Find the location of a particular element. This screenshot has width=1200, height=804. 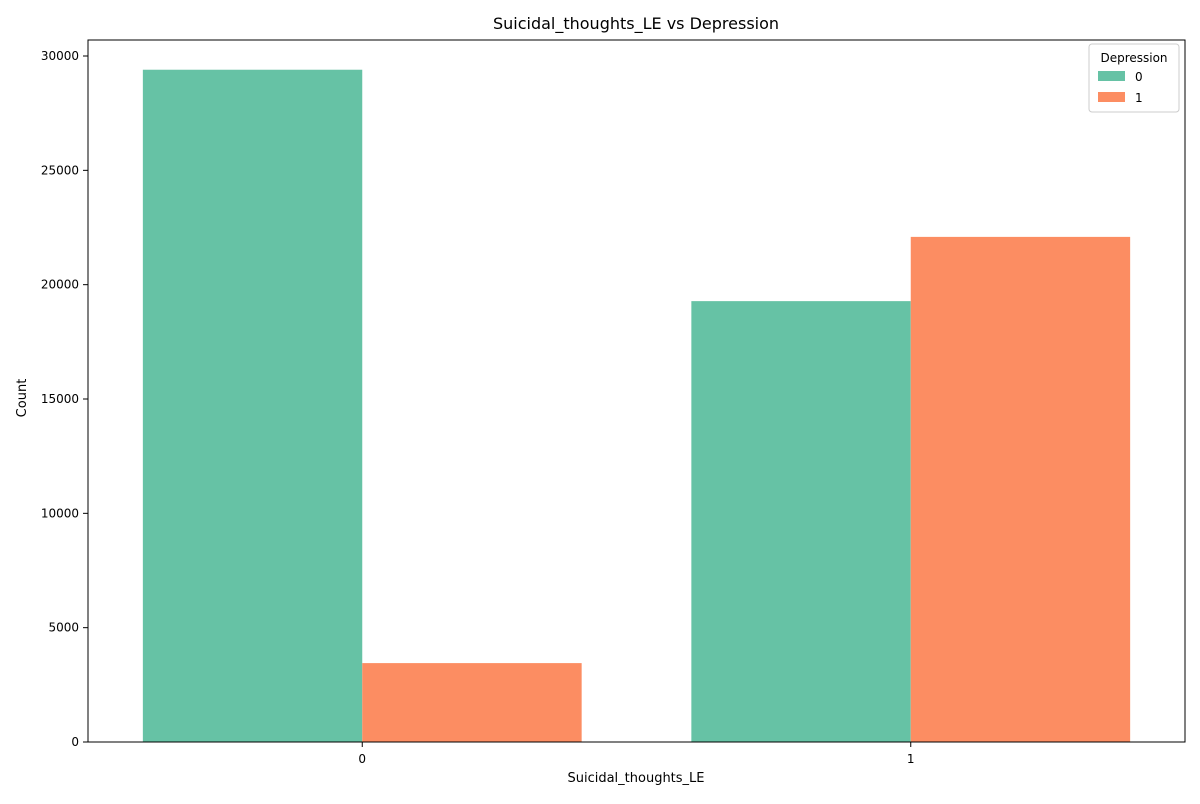

y-tick-label: 20000 is located at coordinates (60, 285).